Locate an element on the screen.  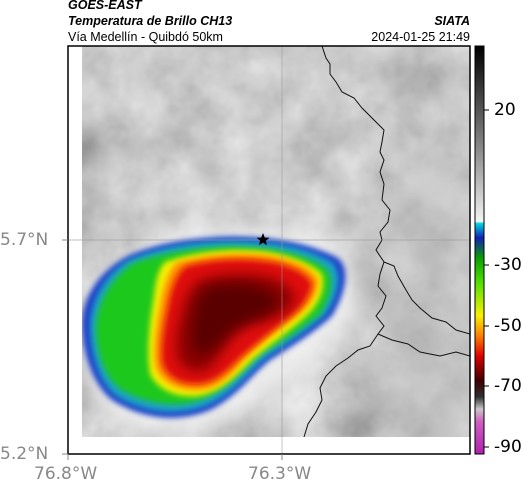
lon-tick-label: 76.8°W is located at coordinates (66, 474).